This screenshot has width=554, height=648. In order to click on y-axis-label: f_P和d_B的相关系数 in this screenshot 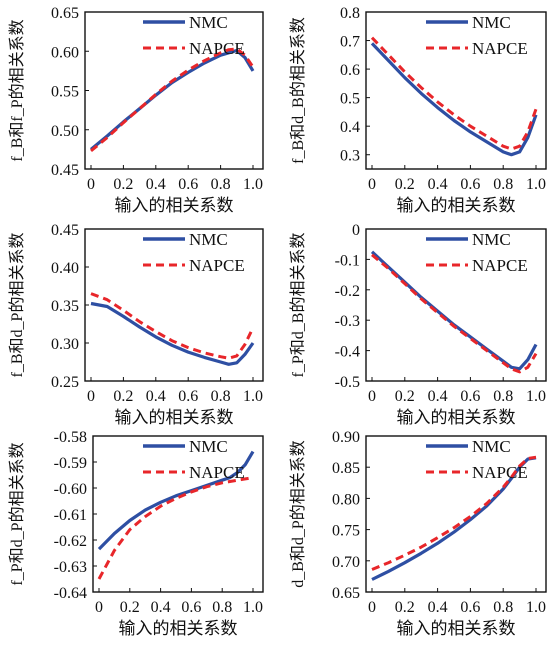, I will do `click(298, 305)`.